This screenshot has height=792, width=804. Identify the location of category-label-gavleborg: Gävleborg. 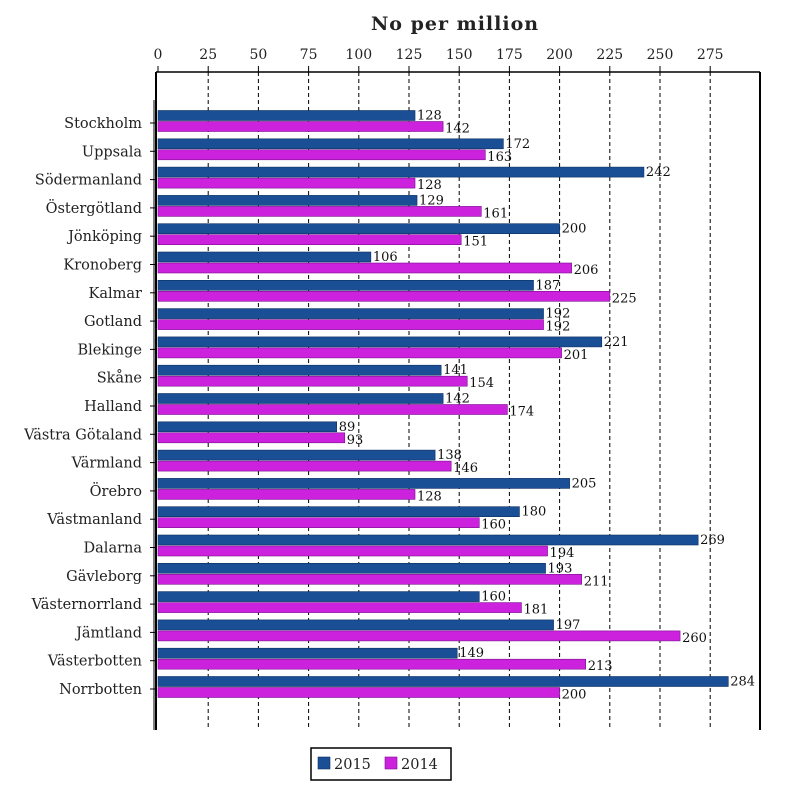
(104, 577).